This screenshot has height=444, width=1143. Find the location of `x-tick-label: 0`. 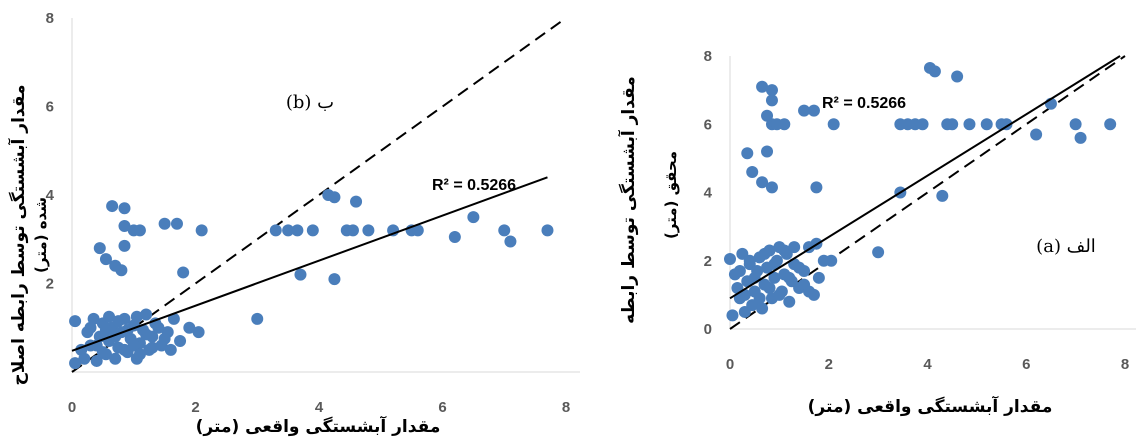

x-tick-label: 0 is located at coordinates (72, 407).